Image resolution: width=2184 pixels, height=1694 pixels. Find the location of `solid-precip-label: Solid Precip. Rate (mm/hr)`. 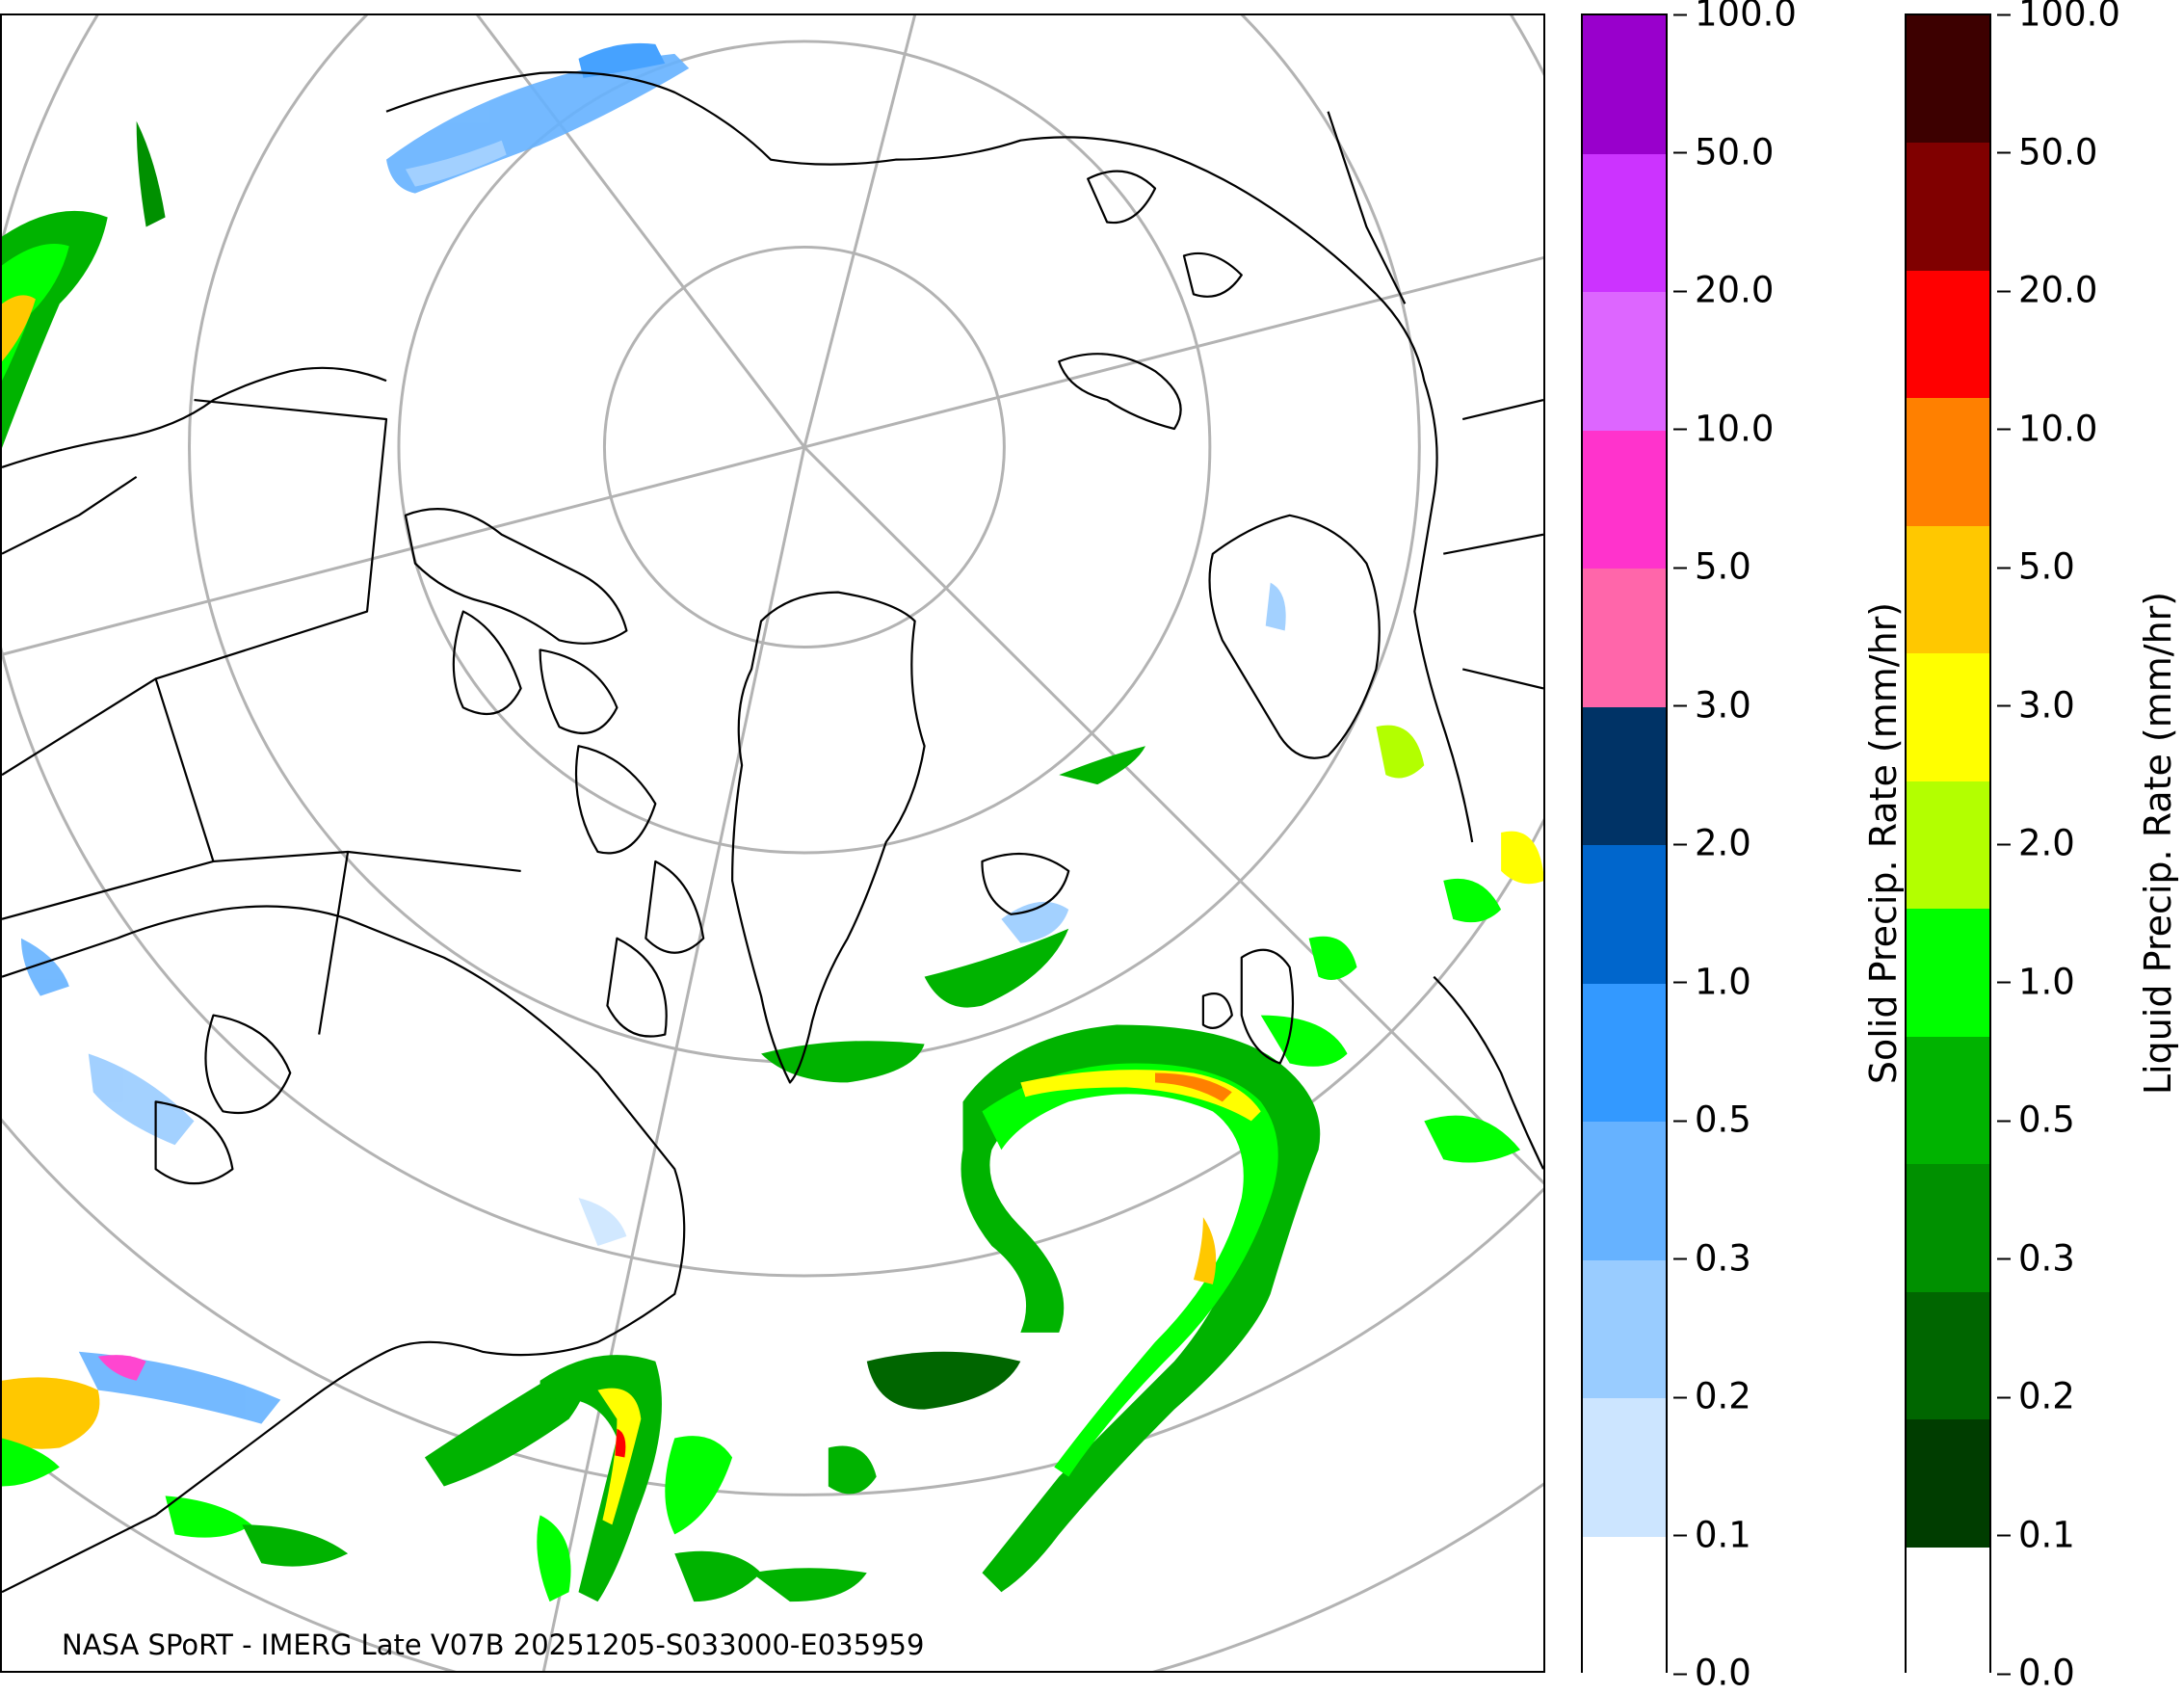

solid-precip-label: Solid Precip. Rate (mm/hr) is located at coordinates (1884, 843).